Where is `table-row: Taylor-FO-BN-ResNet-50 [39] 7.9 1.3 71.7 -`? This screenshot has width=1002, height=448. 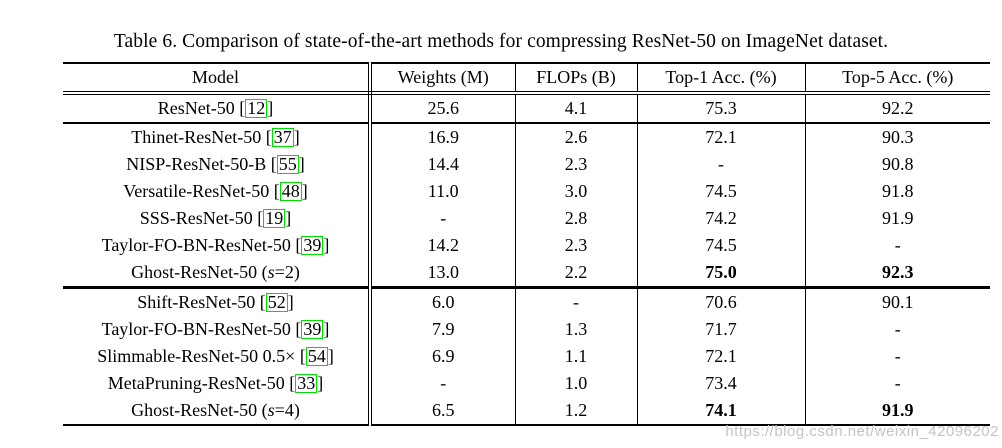
table-row: Taylor-FO-BN-ResNet-50 [39] 7.9 1.3 71.7 - is located at coordinates (526, 329).